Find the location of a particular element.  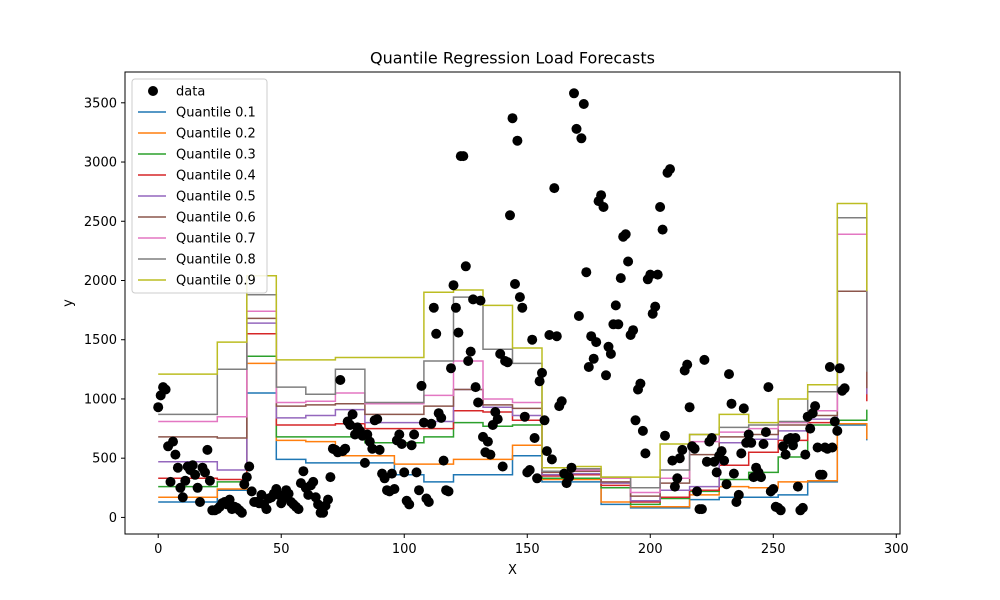

x-tick-label: 300 is located at coordinates (896, 549).